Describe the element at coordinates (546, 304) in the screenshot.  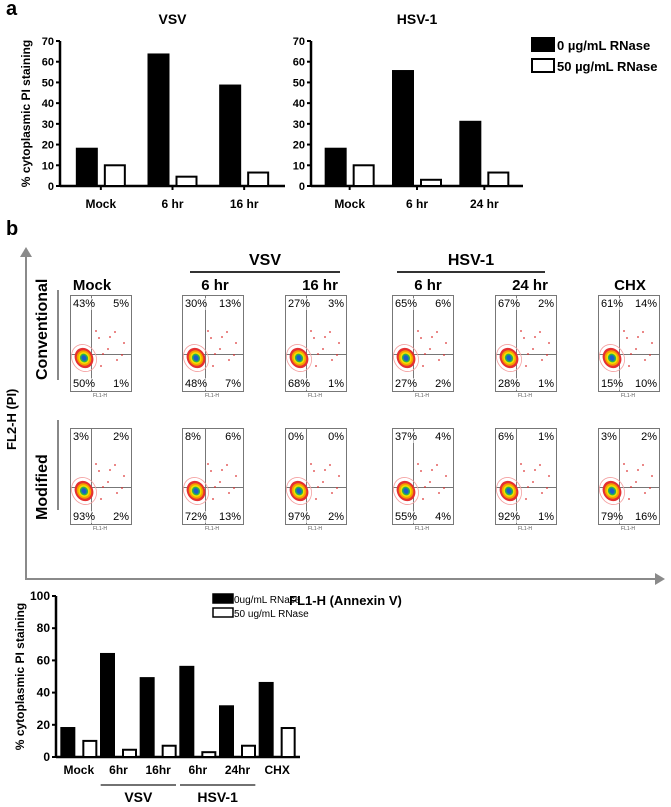
I see `quadrant-percent-ur: 2%` at that location.